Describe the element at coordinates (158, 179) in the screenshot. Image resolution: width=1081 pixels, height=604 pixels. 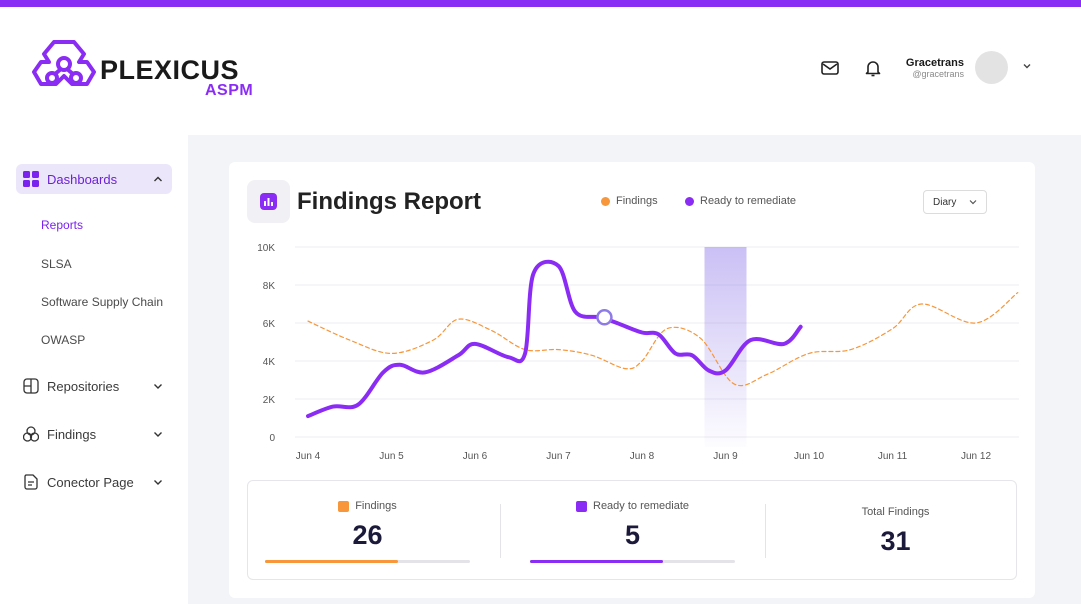
I see `chevron-up-icon` at that location.